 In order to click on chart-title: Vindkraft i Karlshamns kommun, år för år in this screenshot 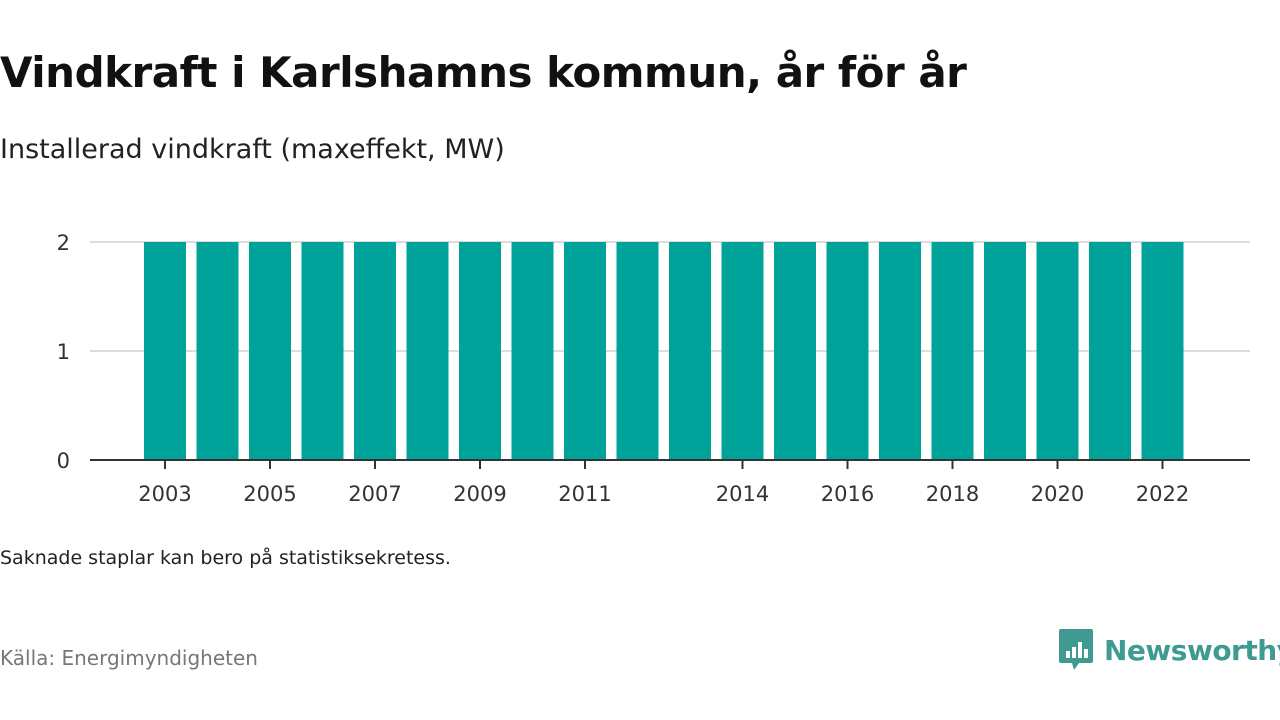, I will do `click(483, 72)`.